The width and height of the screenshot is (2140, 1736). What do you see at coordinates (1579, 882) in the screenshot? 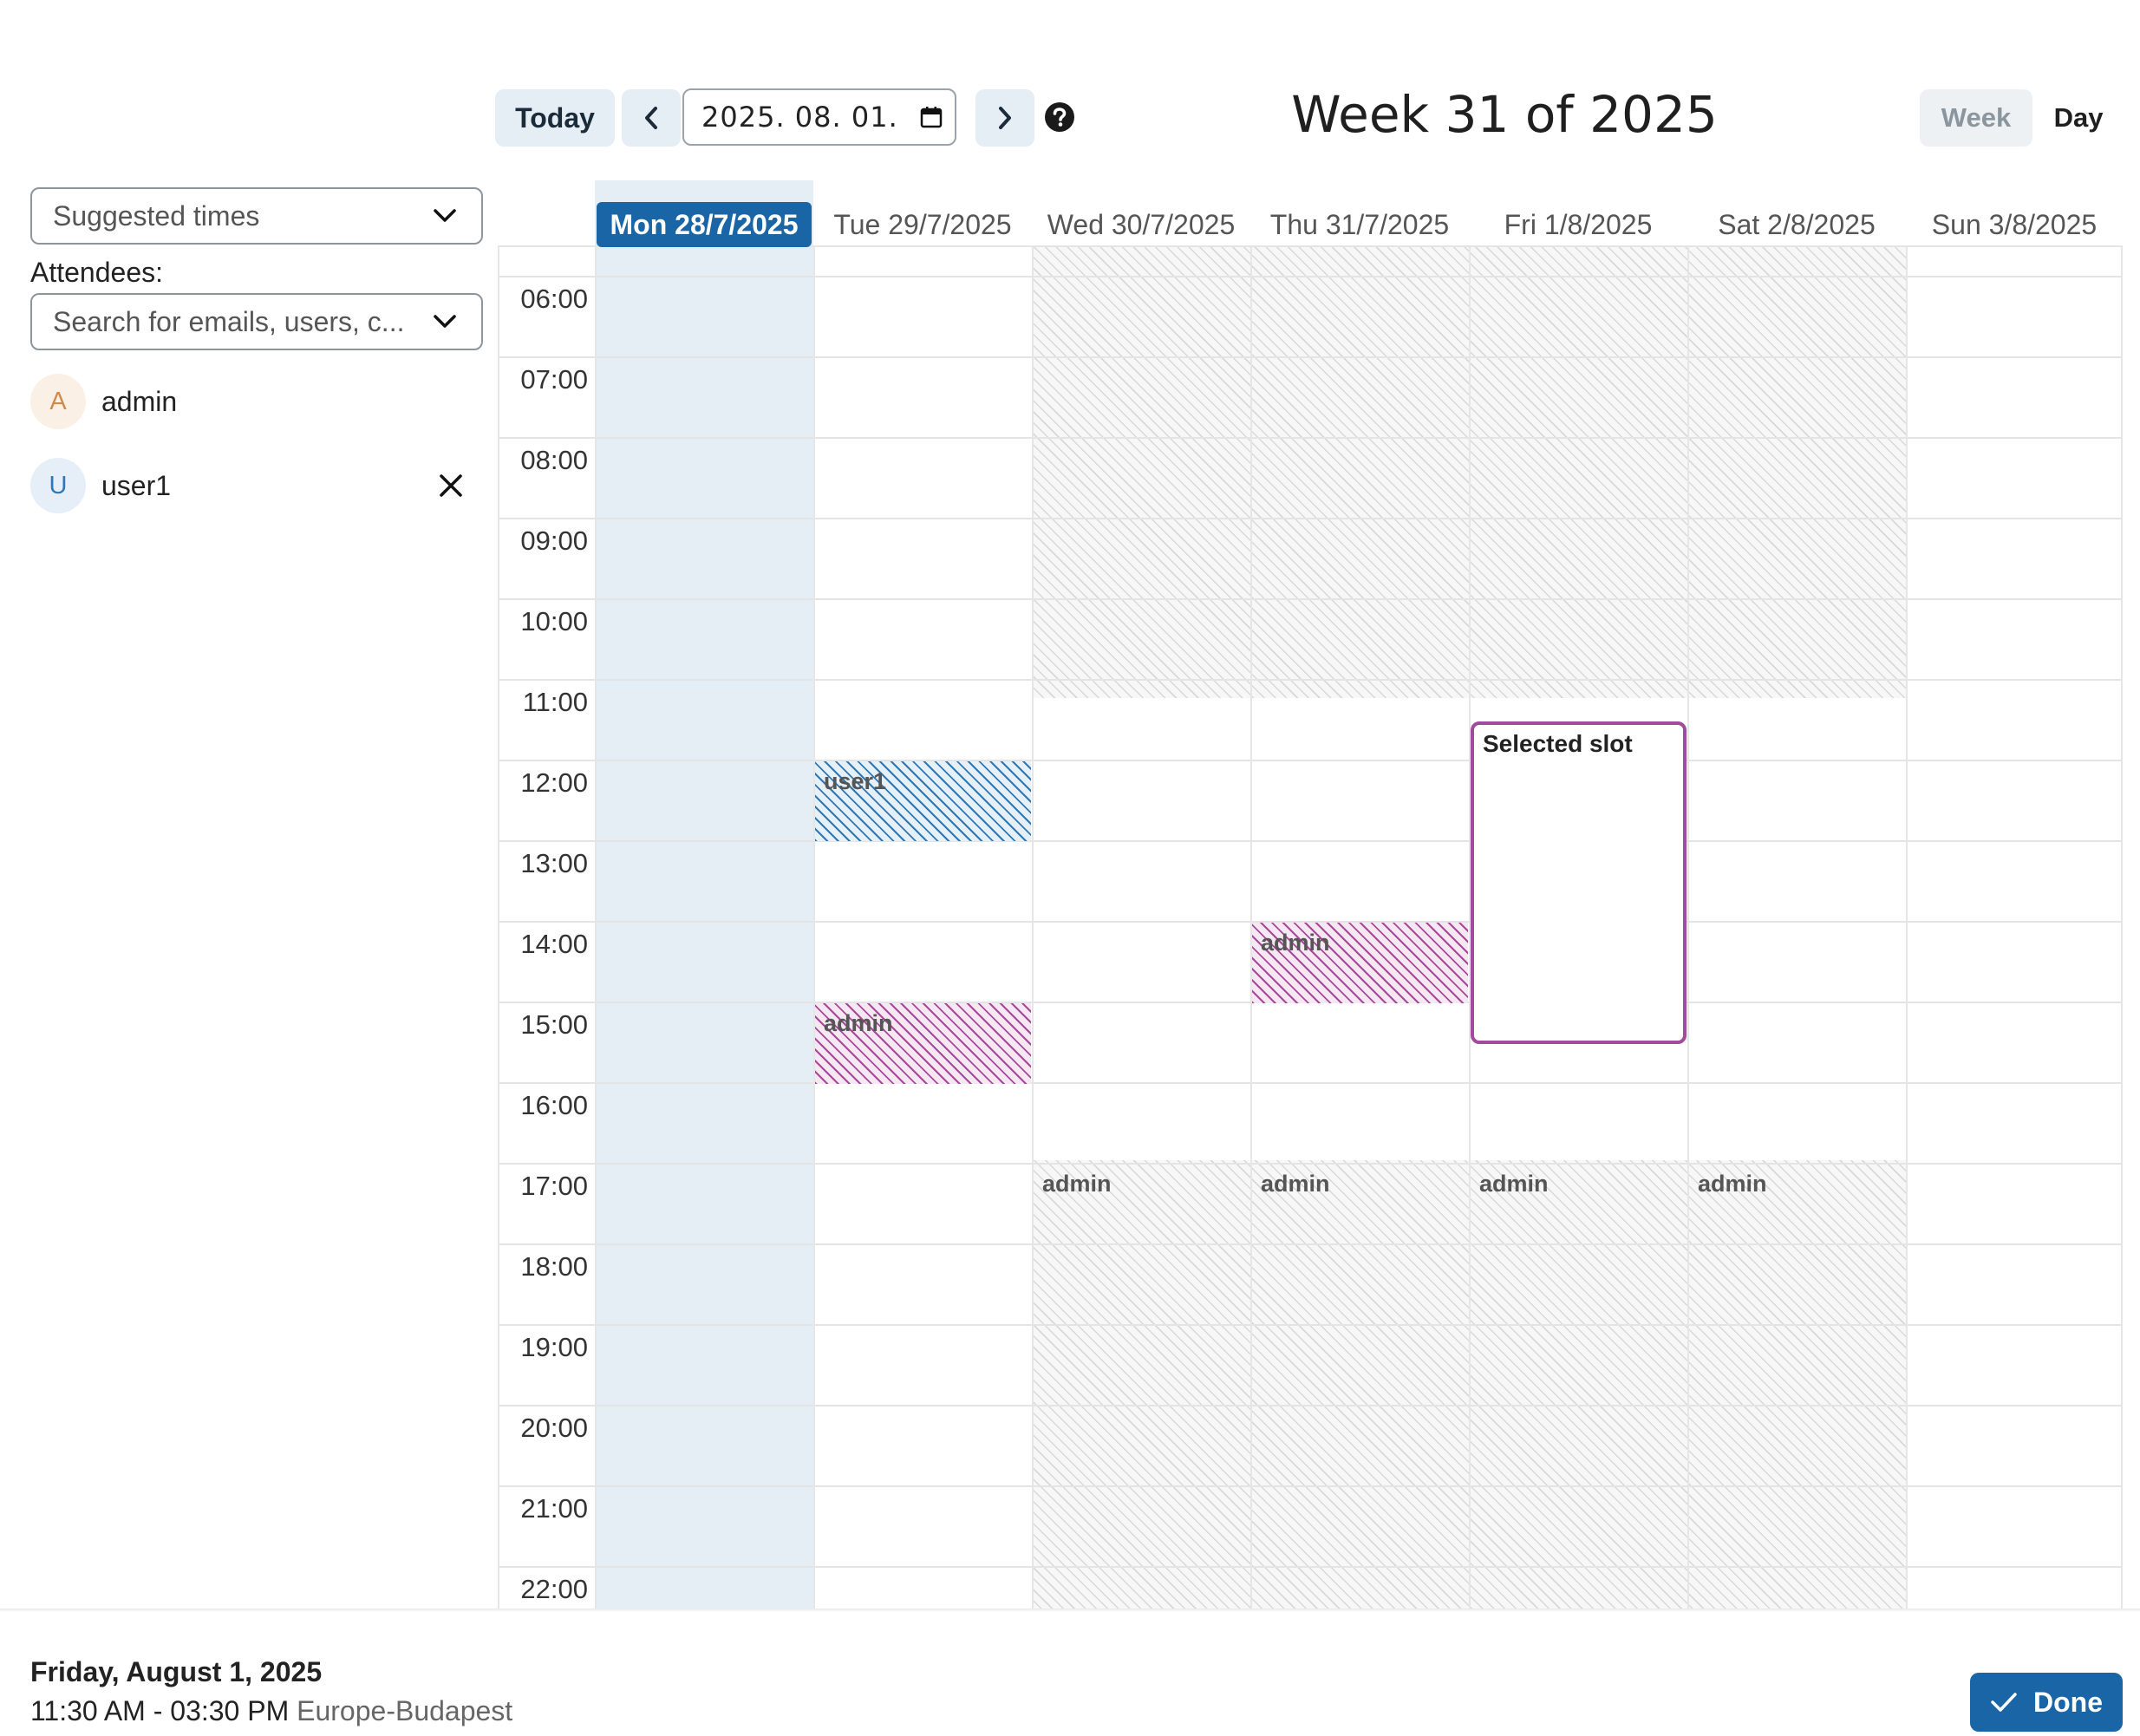
I see `selected-slot: Selected slot` at bounding box center [1579, 882].